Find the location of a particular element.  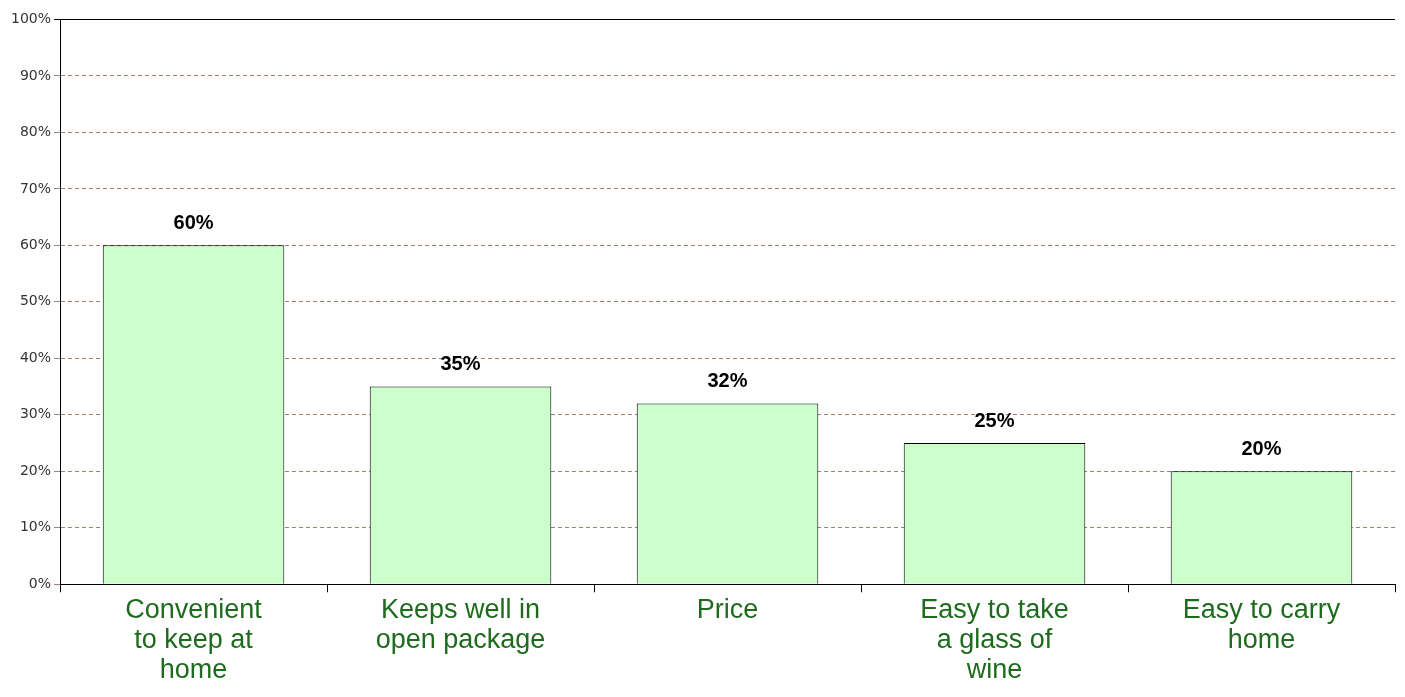

y-tick-label: 50% is located at coordinates (35, 300).